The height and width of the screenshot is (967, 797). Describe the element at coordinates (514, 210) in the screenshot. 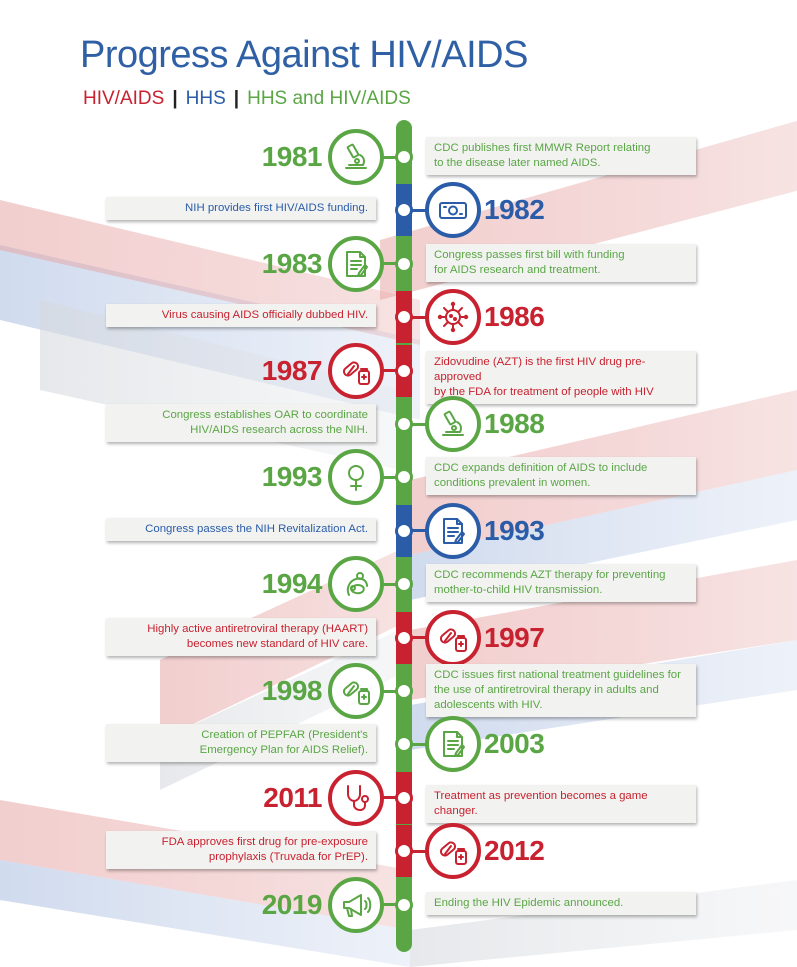

I see `event-year: 1982` at that location.